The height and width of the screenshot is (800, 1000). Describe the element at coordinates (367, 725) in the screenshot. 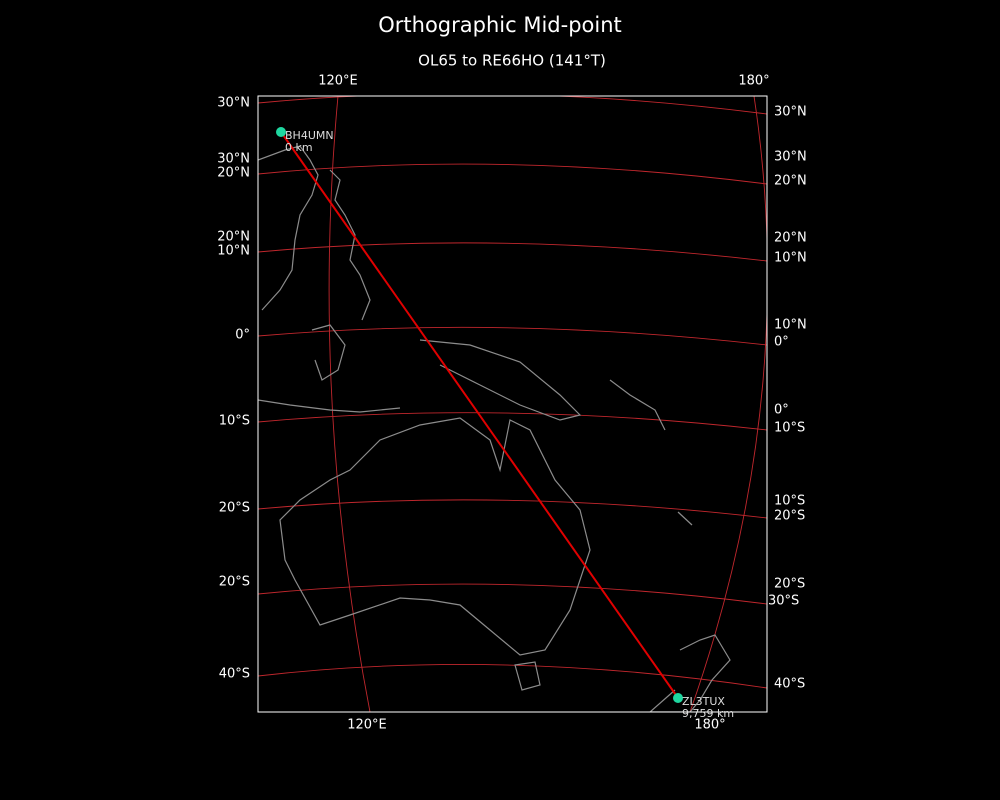

I see `bottom-tick-label: 120°E` at that location.